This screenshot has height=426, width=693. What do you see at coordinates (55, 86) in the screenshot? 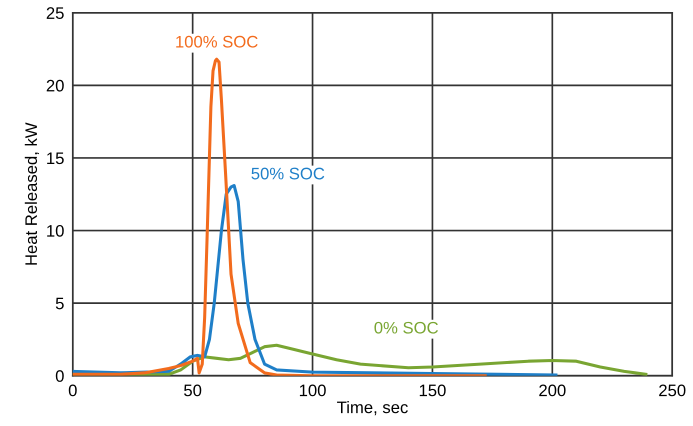
I see `y-tick-label: 20` at bounding box center [55, 86].